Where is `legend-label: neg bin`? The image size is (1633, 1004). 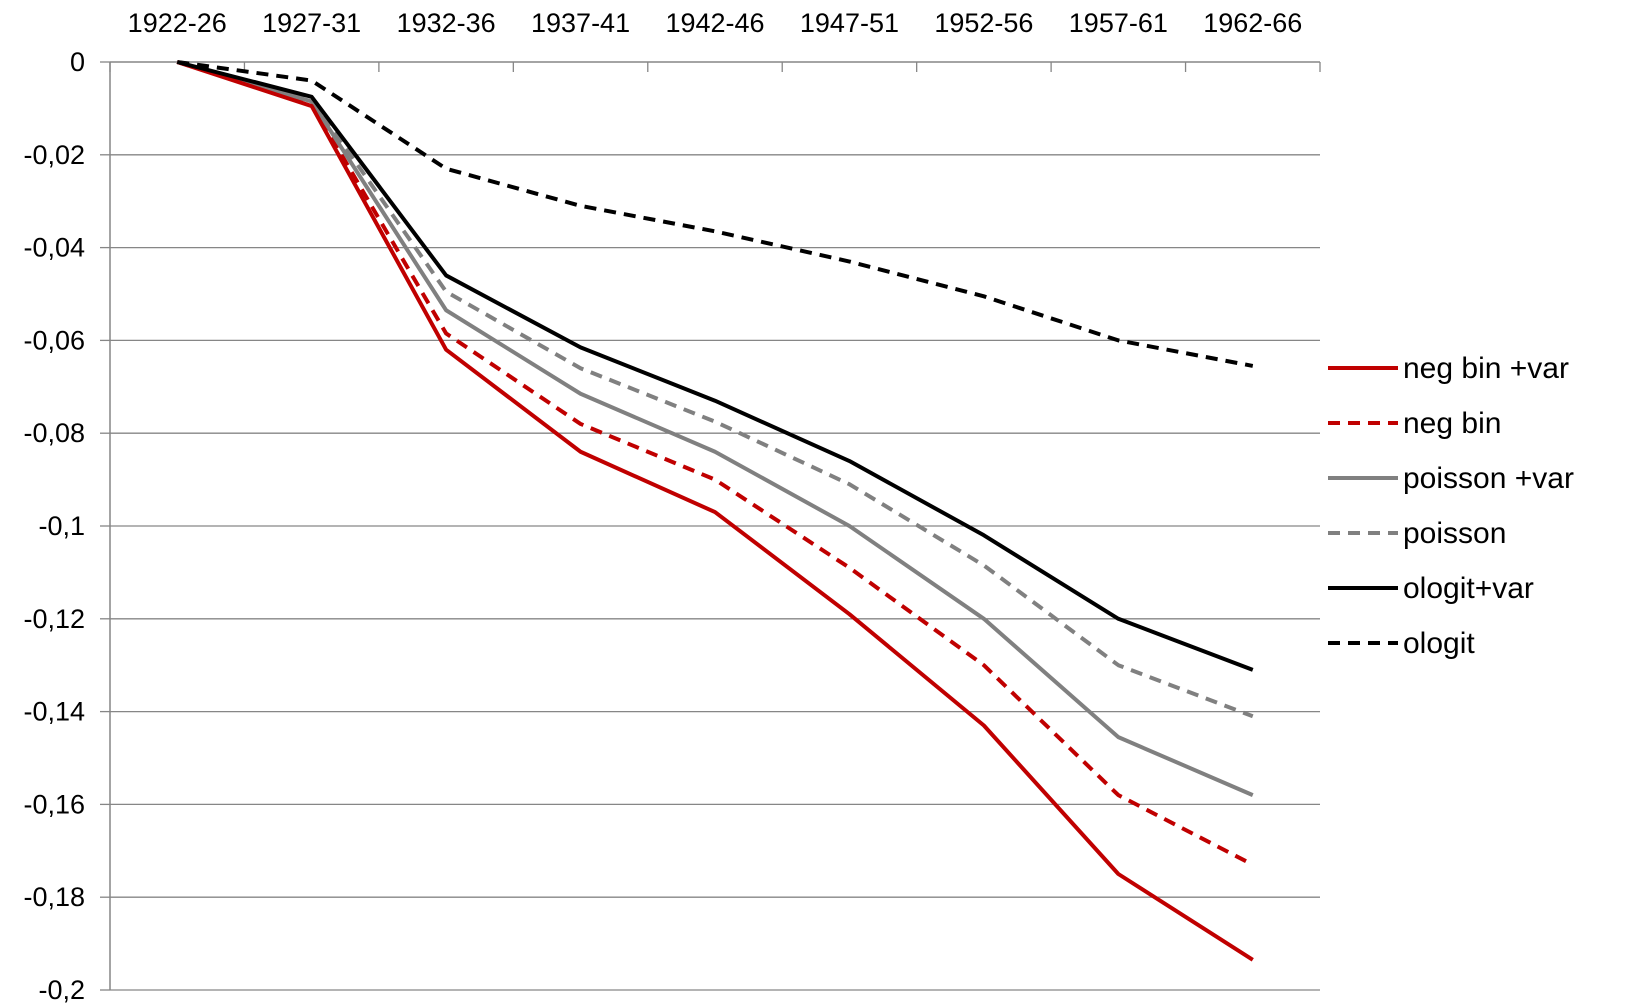
legend-label: neg bin is located at coordinates (1452, 423).